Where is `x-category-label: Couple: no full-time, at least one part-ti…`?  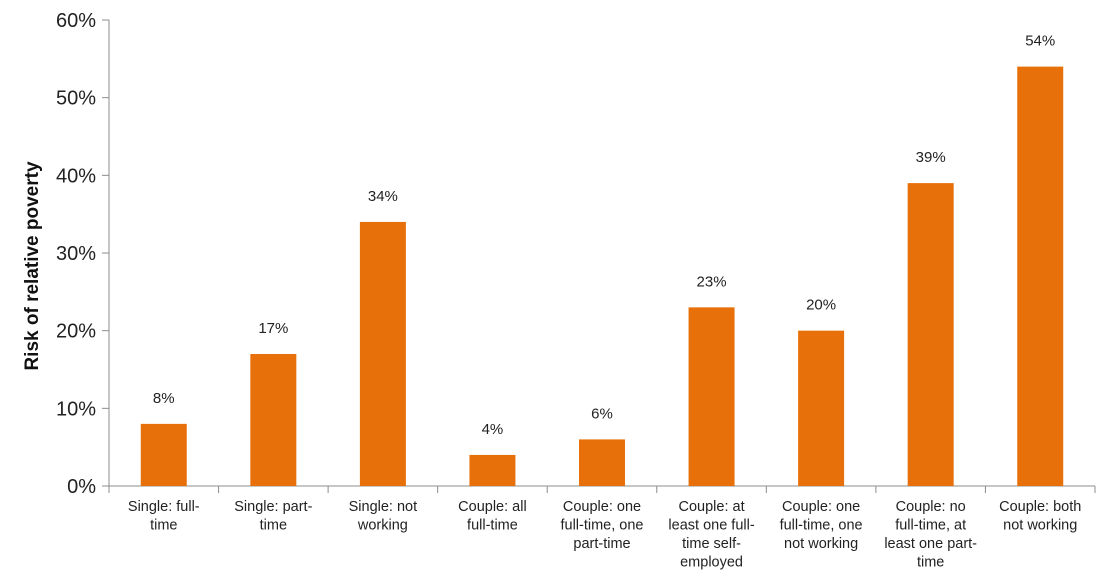
x-category-label: Couple: no full-time, at least one part-ti… is located at coordinates (930, 535).